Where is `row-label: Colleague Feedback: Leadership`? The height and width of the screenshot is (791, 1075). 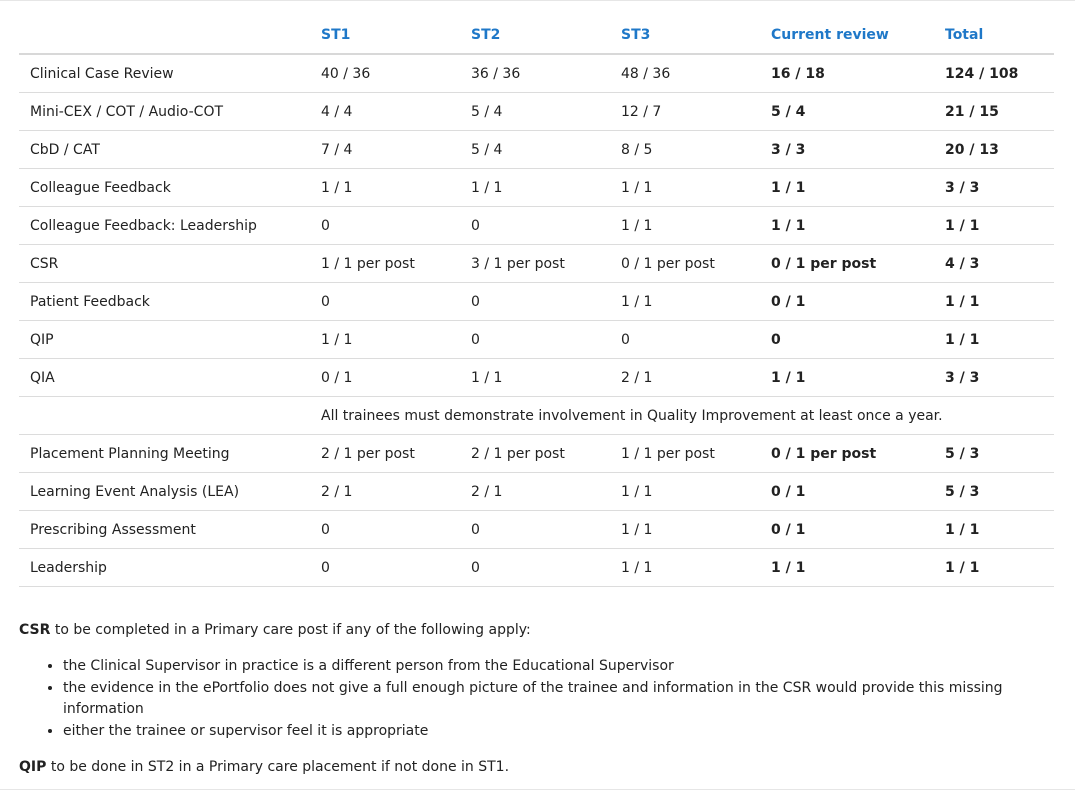
row-label: Colleague Feedback: Leadership is located at coordinates (164, 225).